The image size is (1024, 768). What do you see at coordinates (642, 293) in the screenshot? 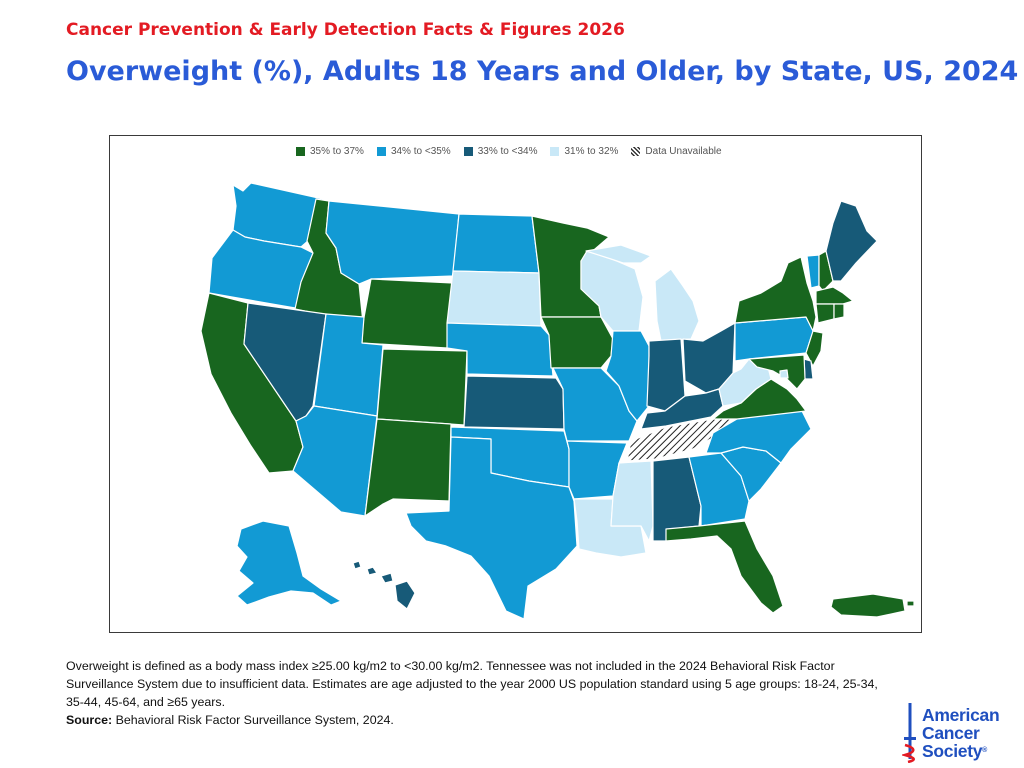
I see `state-mi` at bounding box center [642, 293].